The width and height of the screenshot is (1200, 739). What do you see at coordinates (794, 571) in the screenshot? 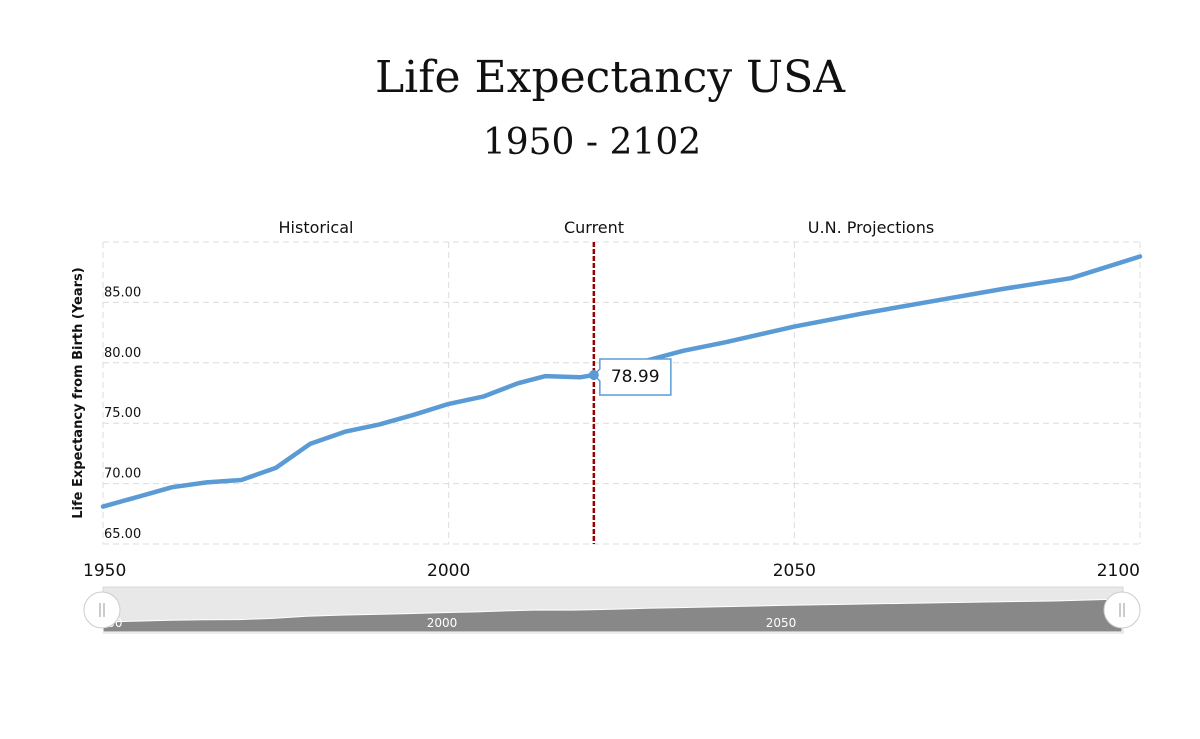
I see `x-tick-label: 2050` at bounding box center [794, 571].